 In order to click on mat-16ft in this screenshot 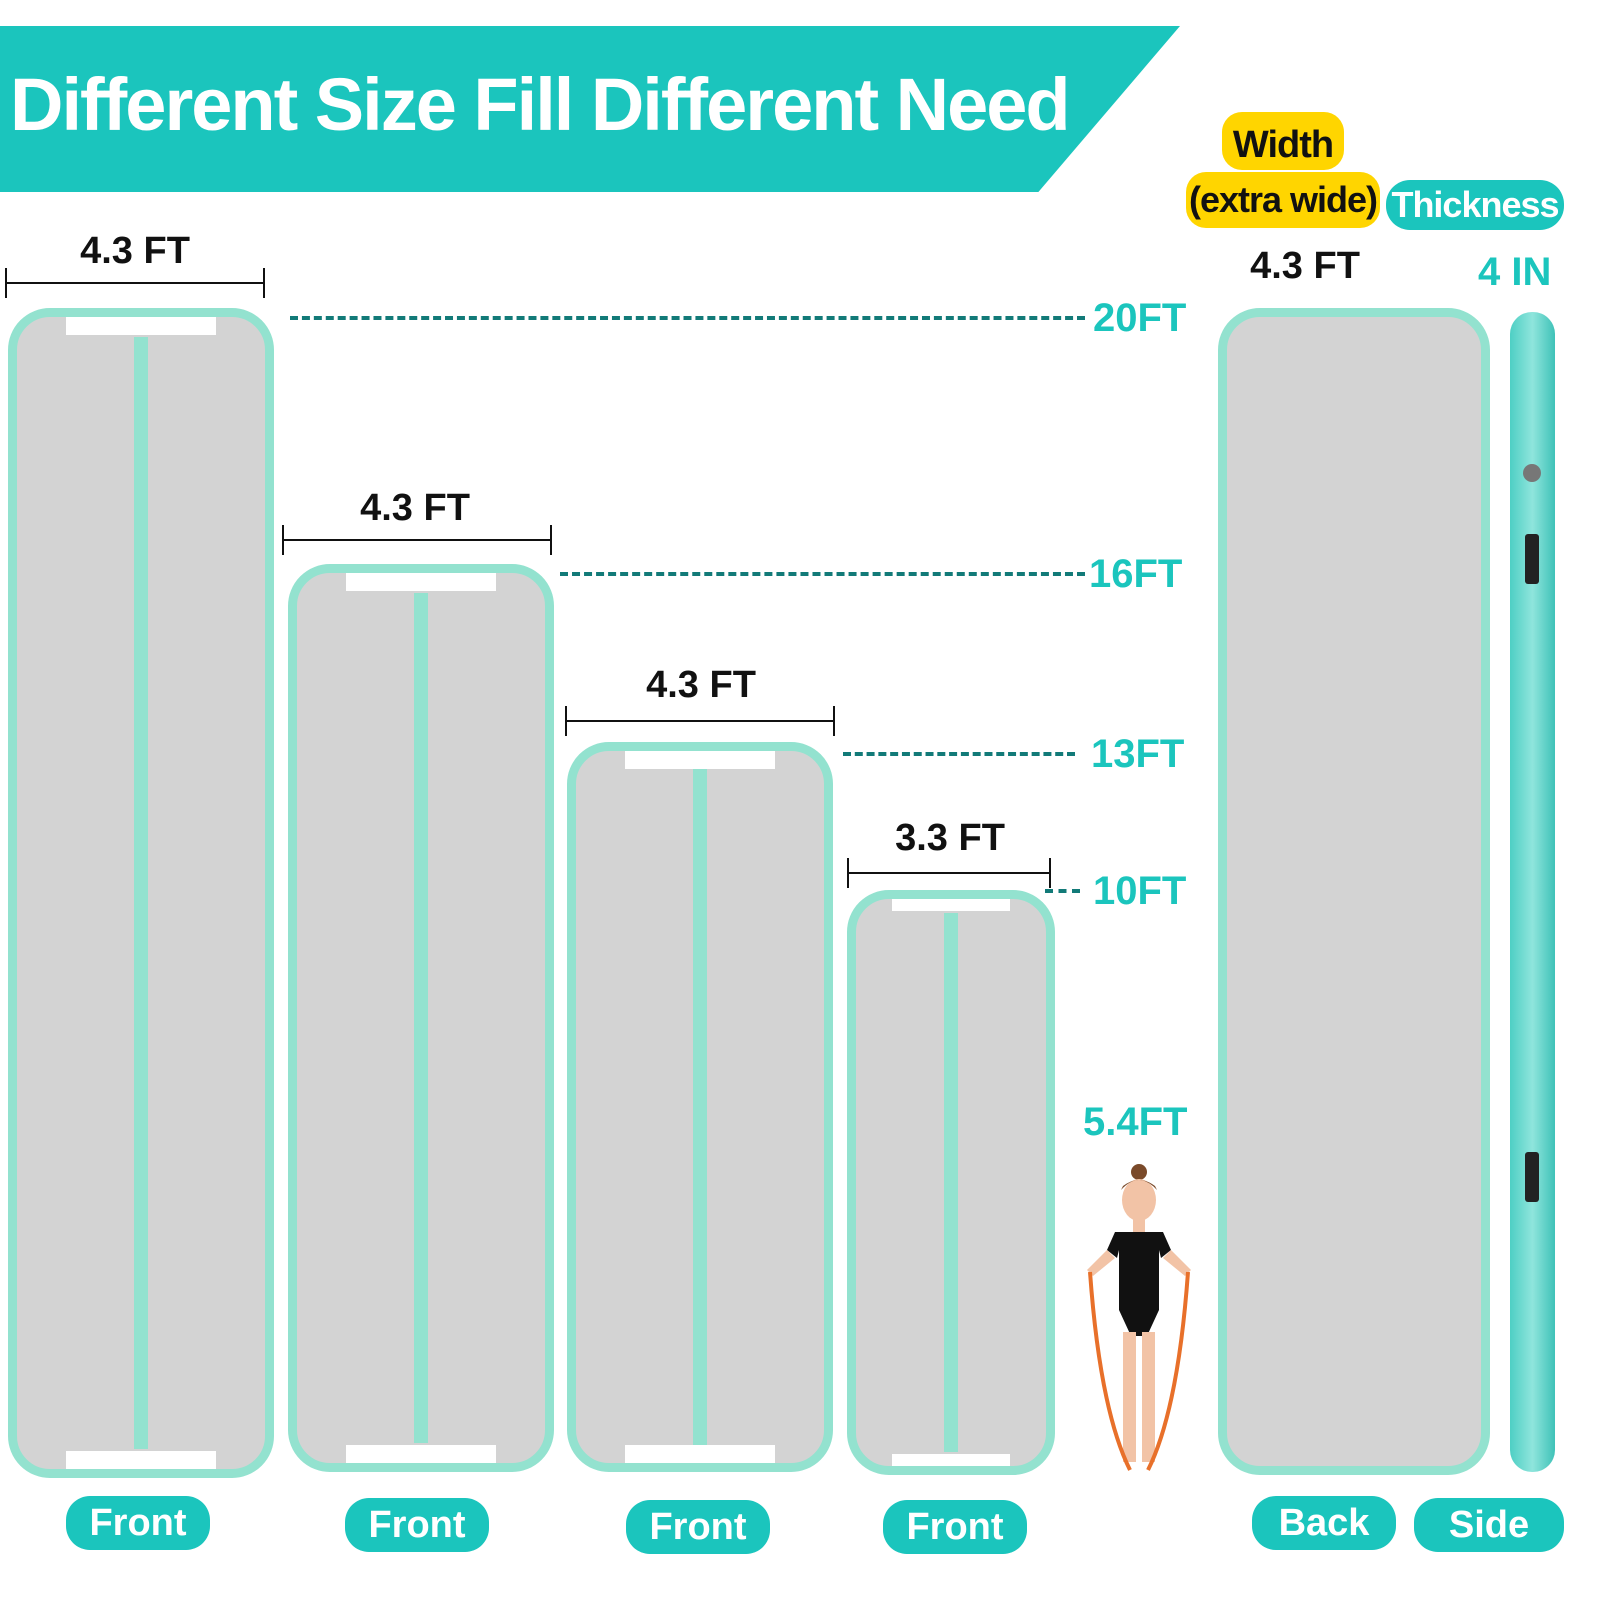, I will do `click(421, 1018)`.